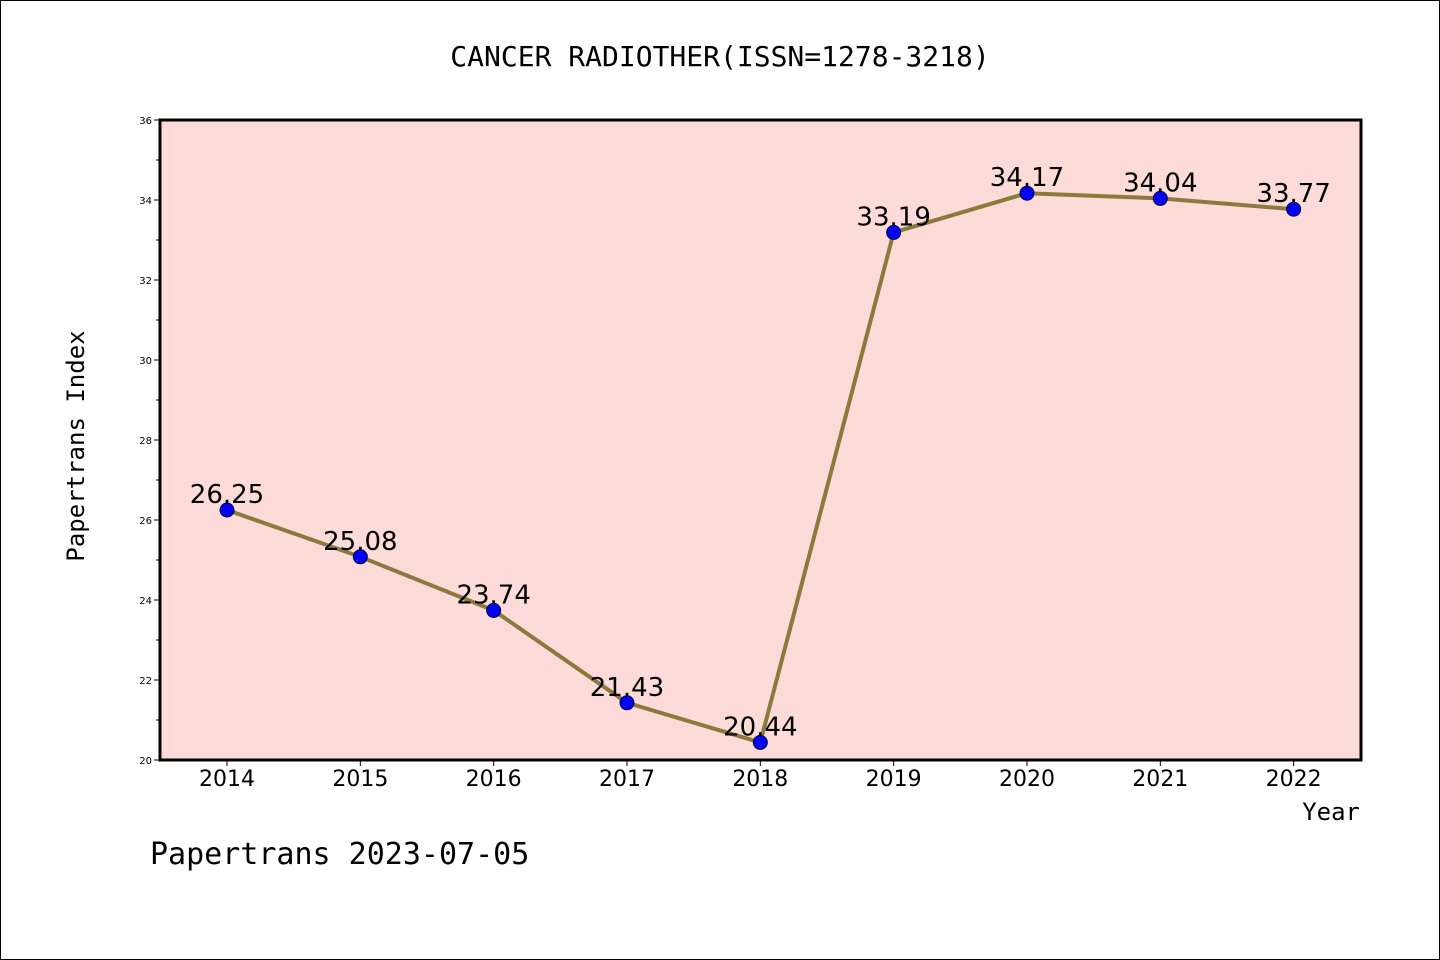 This screenshot has height=960, width=1440. Describe the element at coordinates (145, 521) in the screenshot. I see `y-tick-label: 26` at that location.